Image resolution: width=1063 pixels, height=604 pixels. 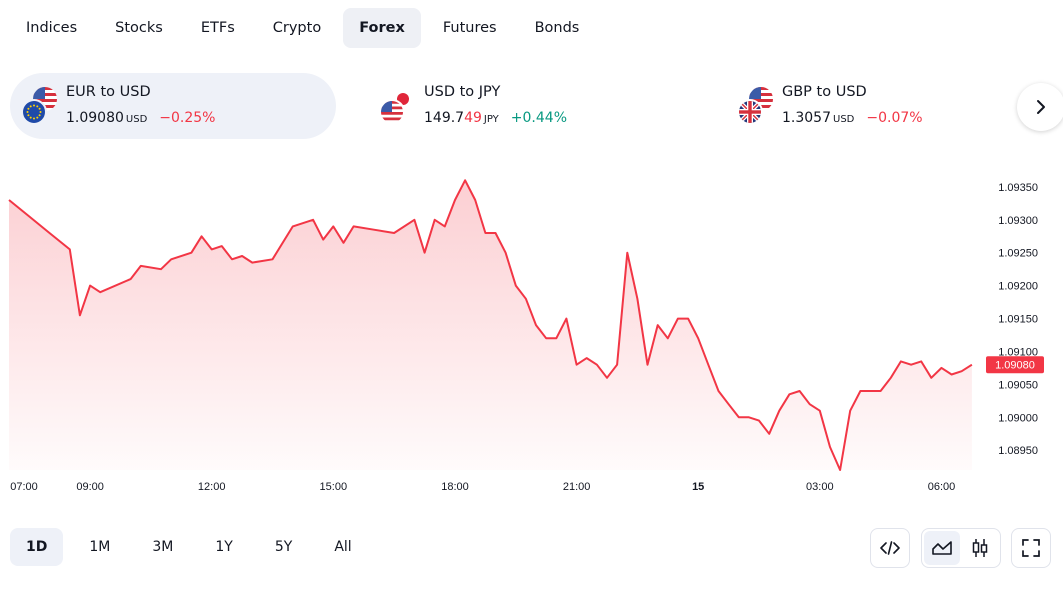 I want to click on y-tick-label: 1.09050, so click(x=1018, y=385).